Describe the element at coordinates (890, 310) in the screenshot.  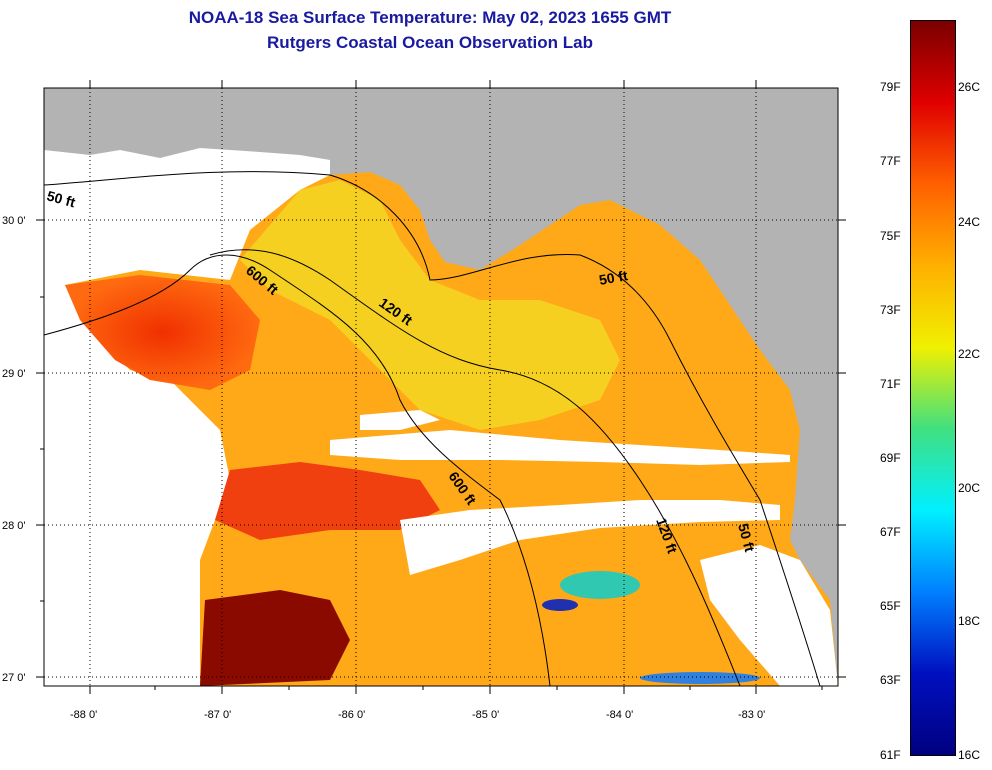
I see `colorbar-f-label: 73F` at that location.